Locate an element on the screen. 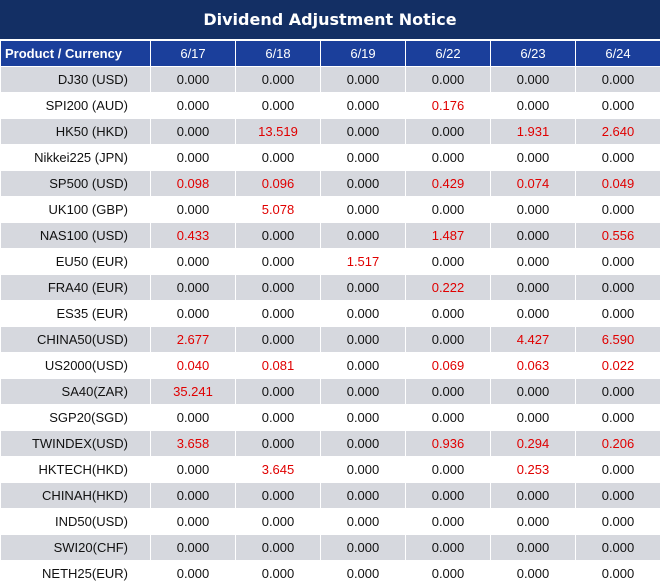  table-row: EU50 (EUR) 0.000 0.000 1.517 0.000 0.000 0.000 is located at coordinates (330, 261).